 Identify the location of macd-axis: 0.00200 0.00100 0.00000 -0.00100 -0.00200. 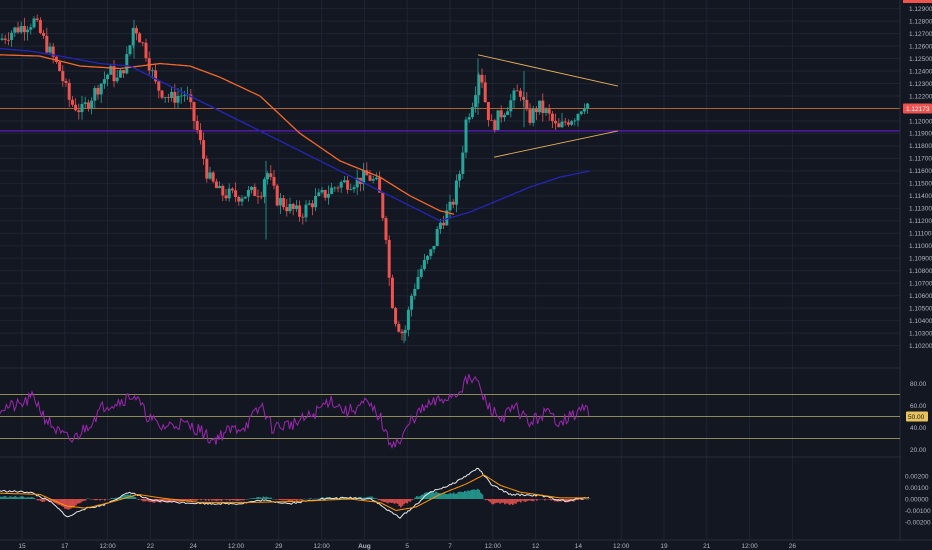
(918, 499).